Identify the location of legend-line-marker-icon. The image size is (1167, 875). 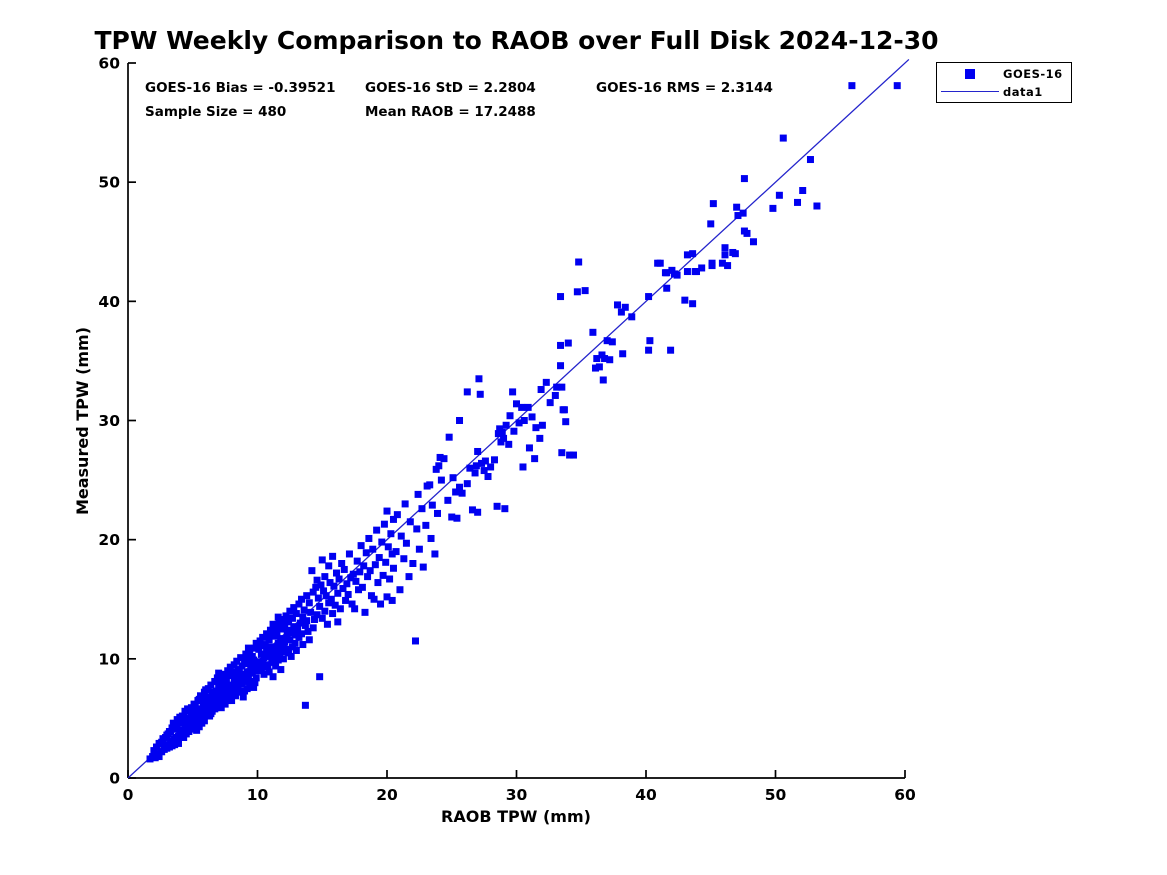
(970, 91).